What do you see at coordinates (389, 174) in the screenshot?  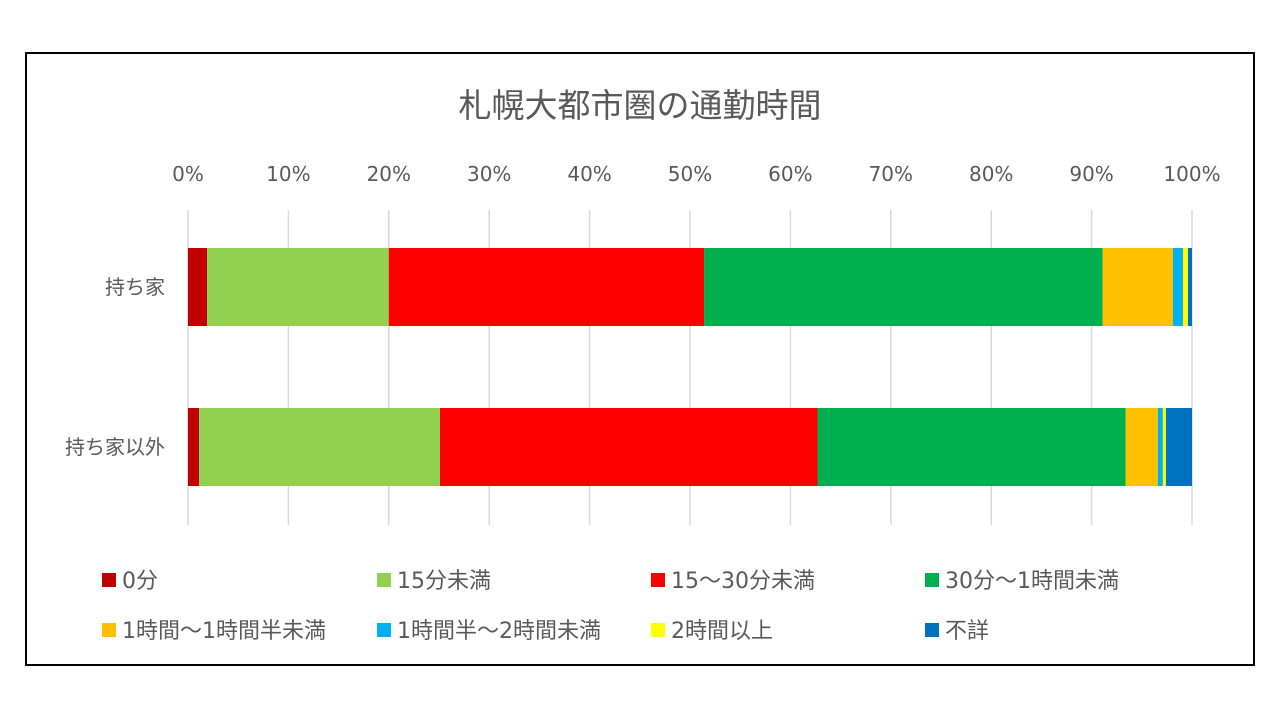 I see `x-tick-label: 20%` at bounding box center [389, 174].